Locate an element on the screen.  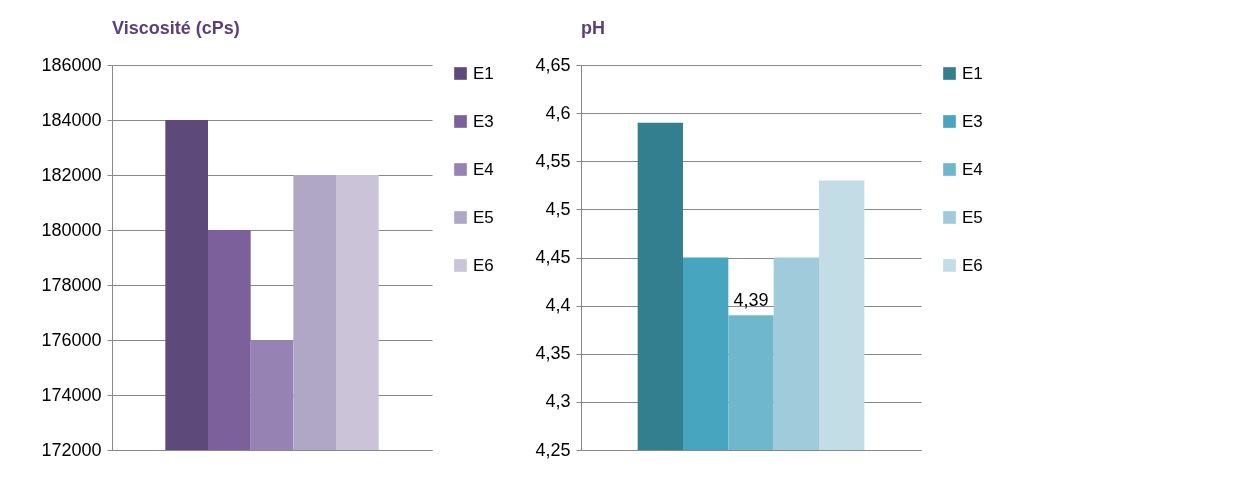
data-label: 4,39 is located at coordinates (751, 300).